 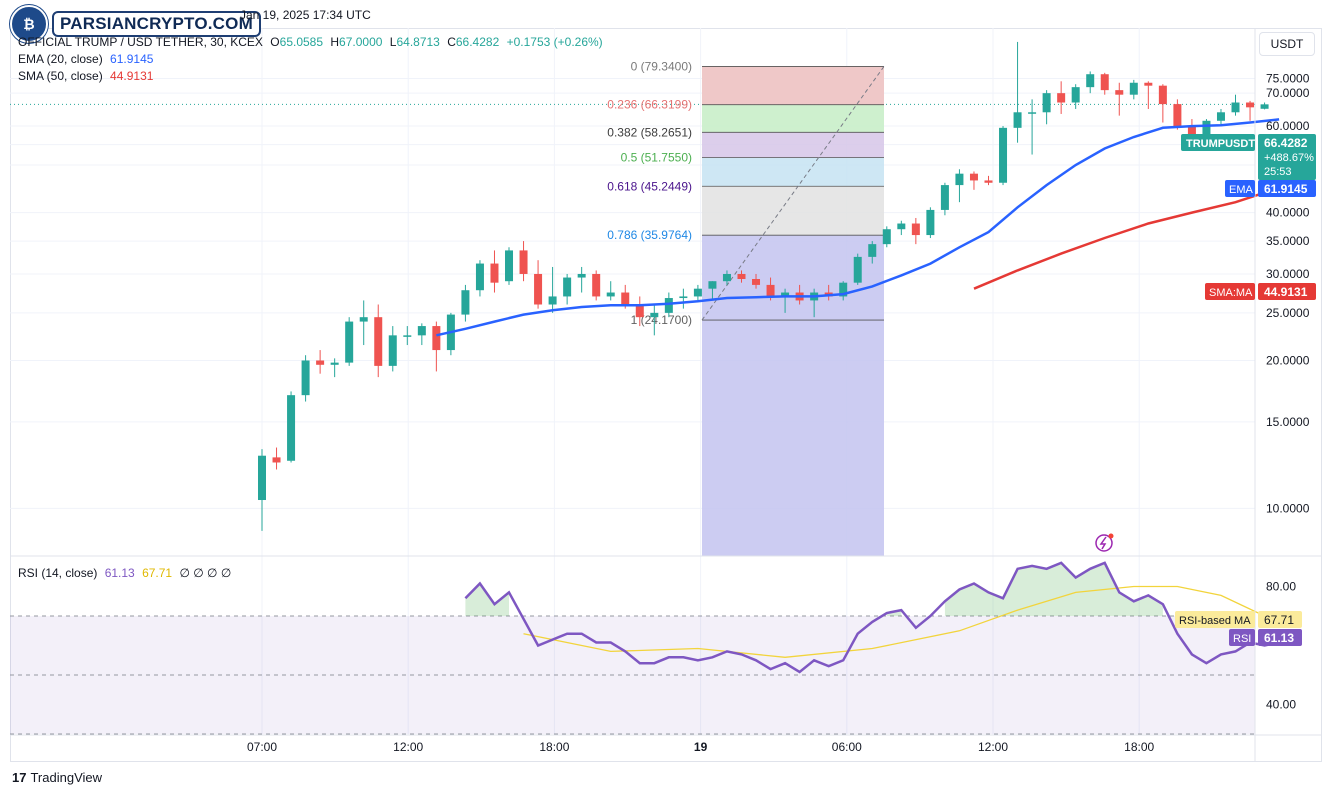 I want to click on ema-tag-text: EMA, so click(x=1241, y=190).